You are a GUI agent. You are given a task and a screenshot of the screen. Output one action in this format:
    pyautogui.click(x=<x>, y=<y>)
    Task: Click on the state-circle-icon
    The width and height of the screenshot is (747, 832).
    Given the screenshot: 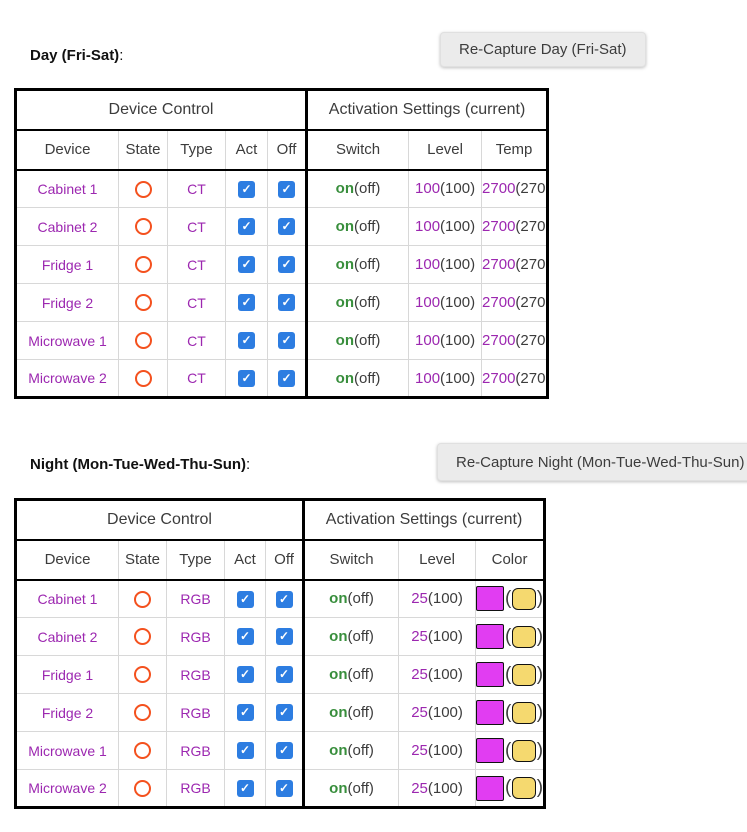 What is the action you would take?
    pyautogui.click(x=143, y=303)
    